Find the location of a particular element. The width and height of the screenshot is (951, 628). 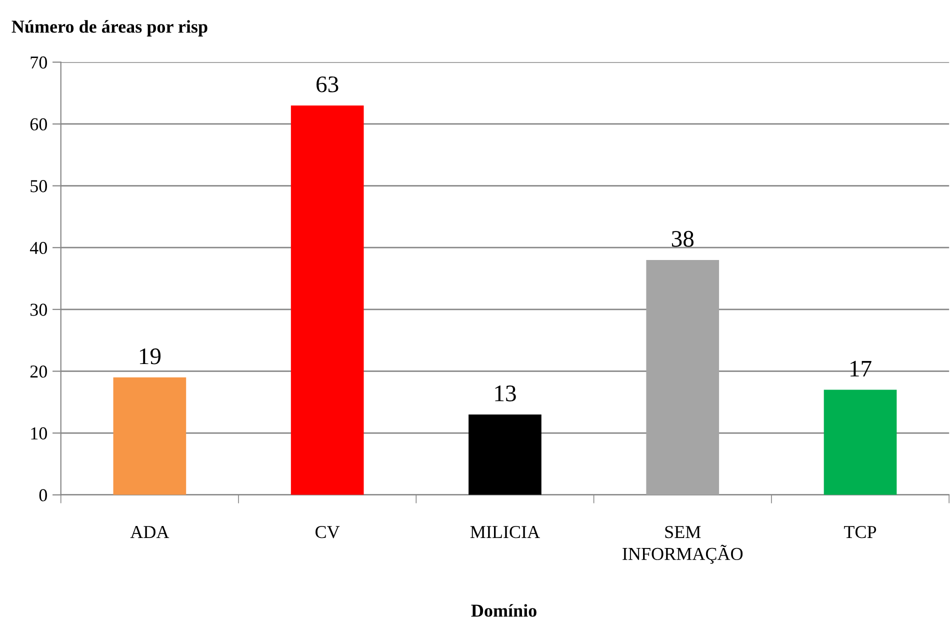

y-tick-label: 70 is located at coordinates (38, 62).